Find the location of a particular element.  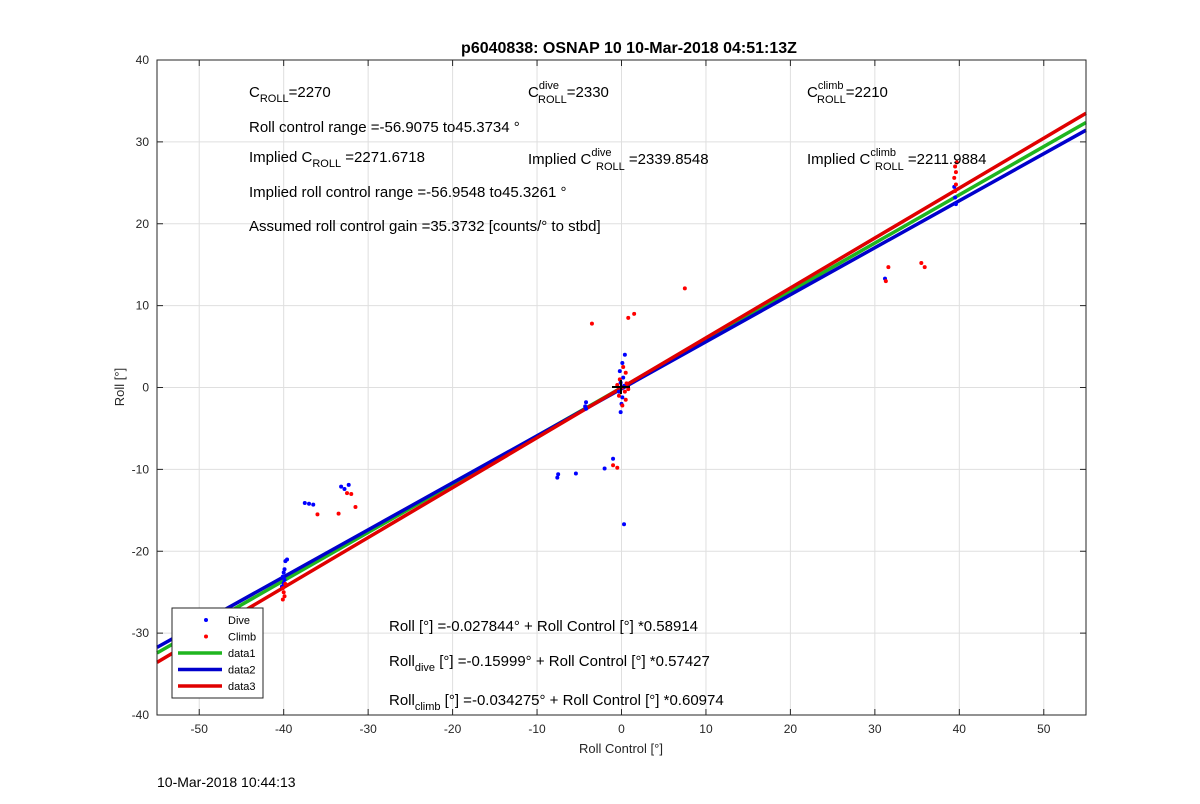

x-tick-label: -30 is located at coordinates (368, 729).